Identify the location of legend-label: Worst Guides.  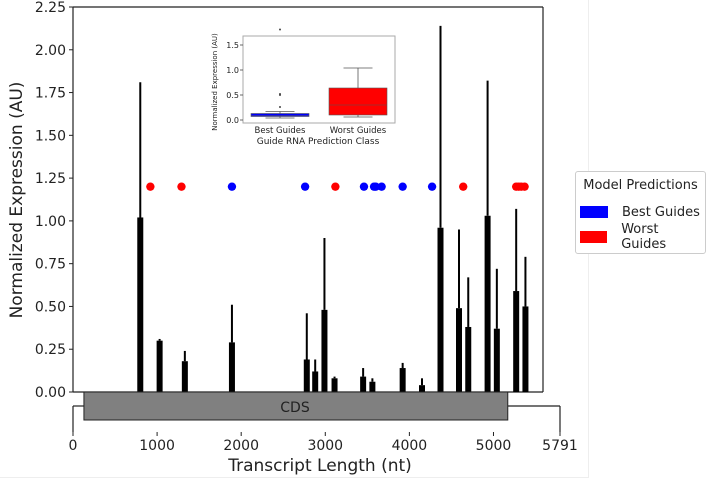
(644, 237).